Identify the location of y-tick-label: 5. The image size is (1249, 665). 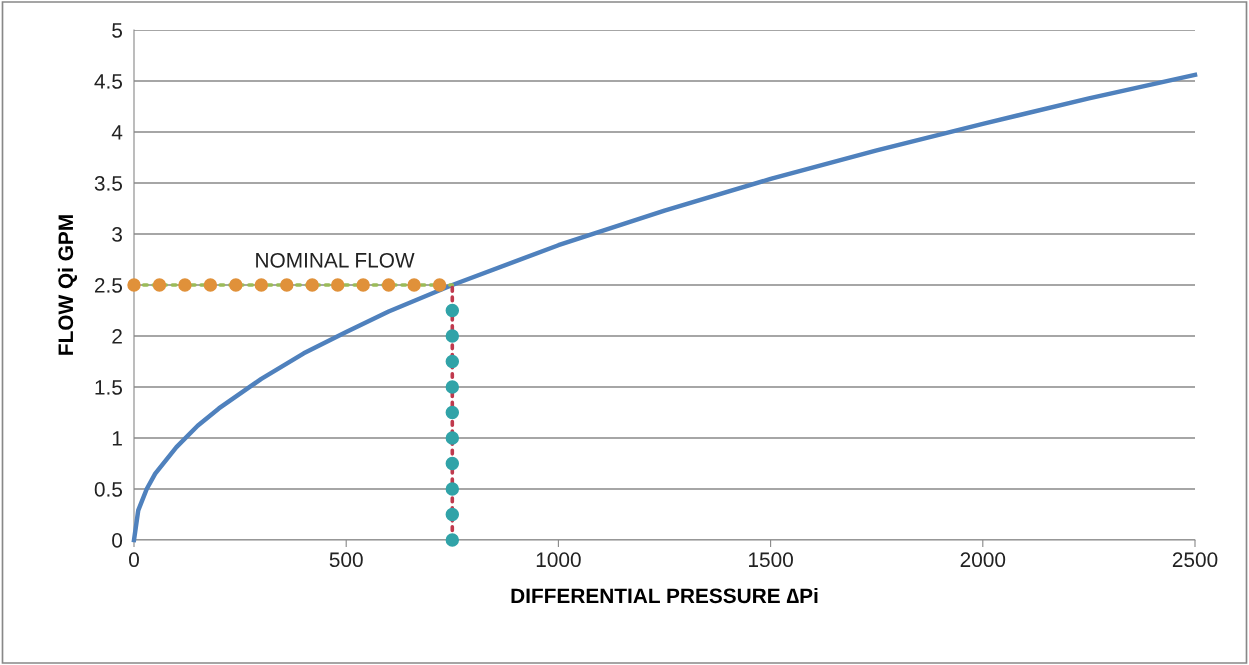
(117, 30).